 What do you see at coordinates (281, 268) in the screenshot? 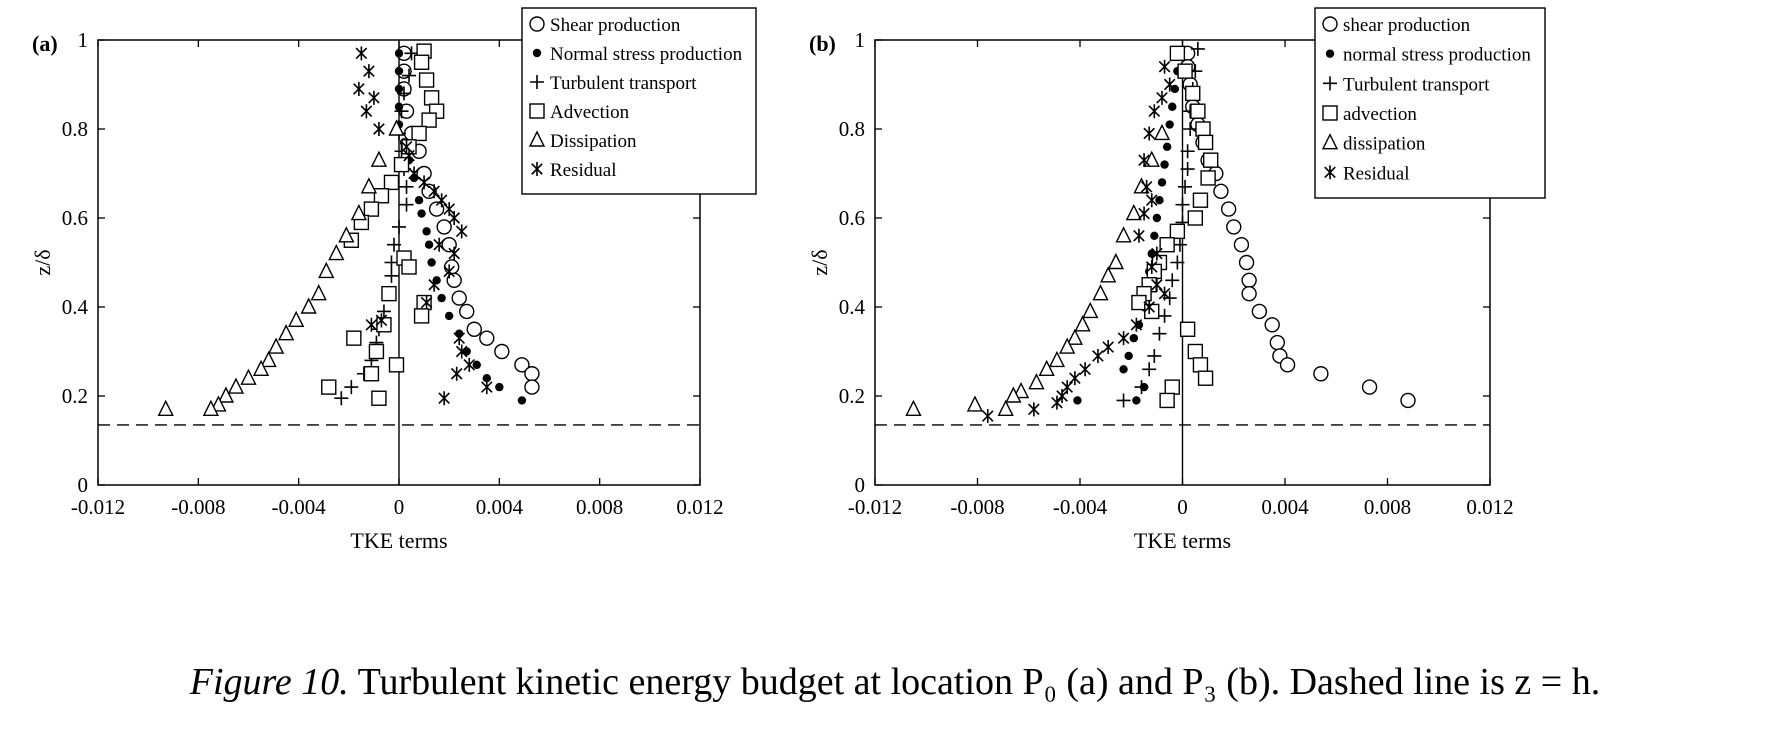
I see `series-dissipation` at bounding box center [281, 268].